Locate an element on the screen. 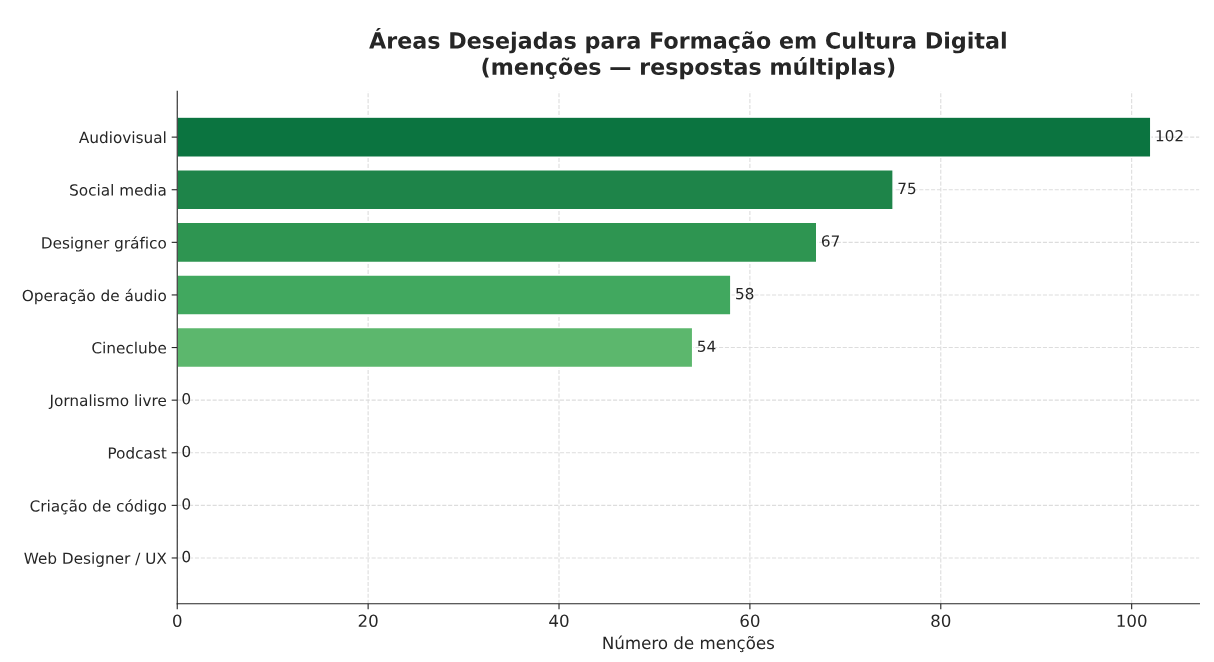 Image resolution: width=1214 pixels, height=662 pixels. data-label: 67 is located at coordinates (830, 241).